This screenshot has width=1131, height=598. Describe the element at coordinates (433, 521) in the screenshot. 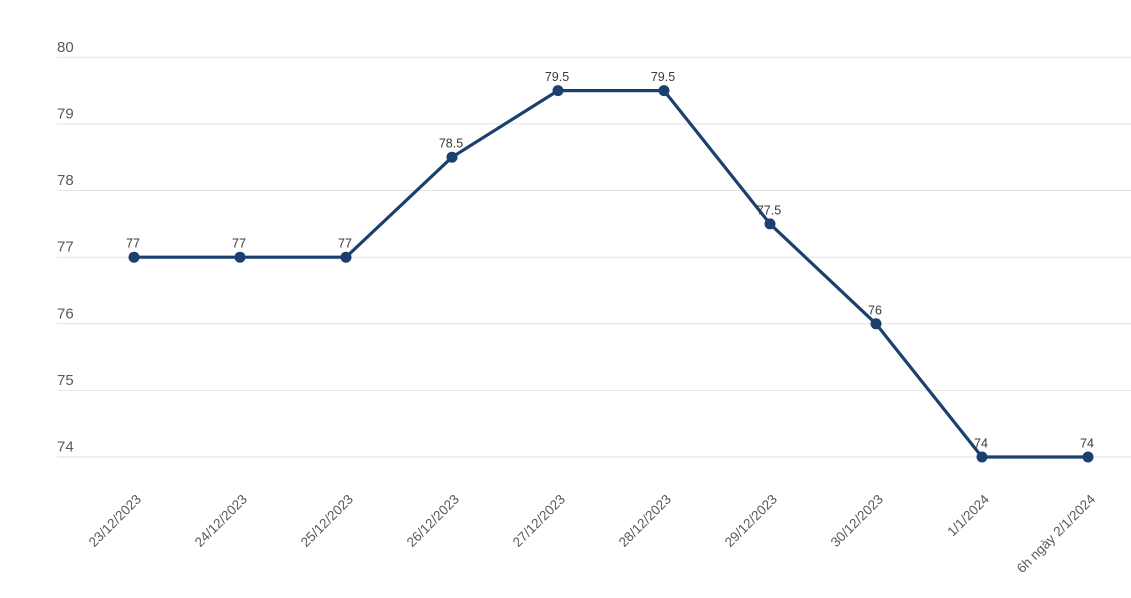

I see `x-axis-tick-label: 26/12/2023` at that location.